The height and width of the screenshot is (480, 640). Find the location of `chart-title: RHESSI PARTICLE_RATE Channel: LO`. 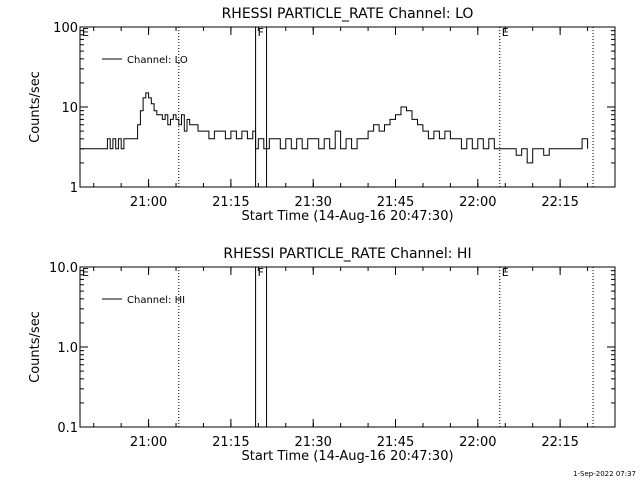

chart-title: RHESSI PARTICLE_RATE Channel: LO is located at coordinates (348, 14).